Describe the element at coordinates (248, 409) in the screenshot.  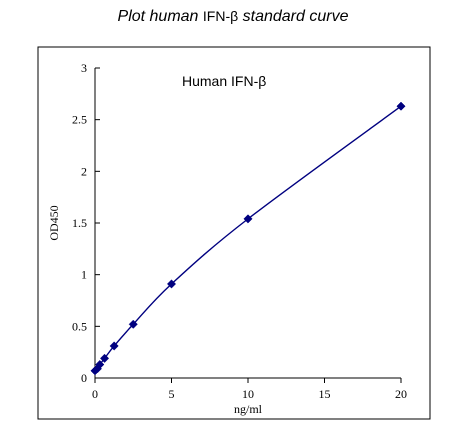
I see `x-axis-label: ng/ml` at that location.